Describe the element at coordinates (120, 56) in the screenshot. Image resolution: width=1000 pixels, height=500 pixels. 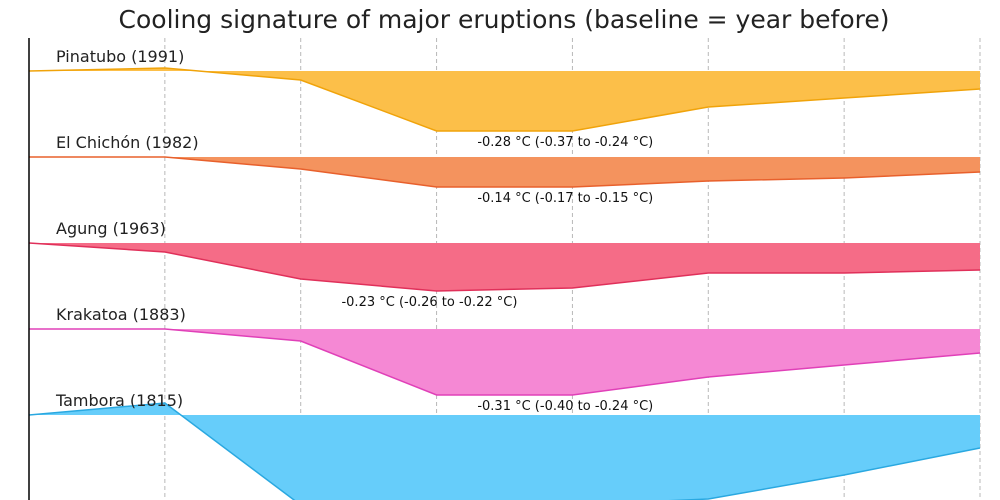
I see `series-label: Pinatubo (1991)` at that location.